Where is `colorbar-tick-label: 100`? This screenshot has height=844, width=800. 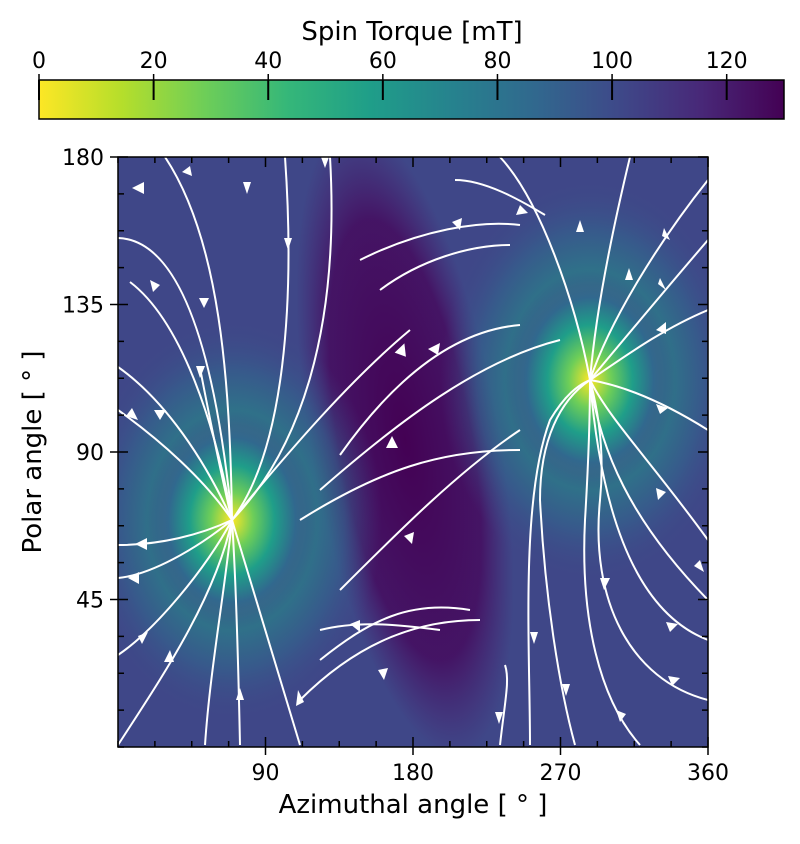 colorbar-tick-label: 100 is located at coordinates (612, 61).